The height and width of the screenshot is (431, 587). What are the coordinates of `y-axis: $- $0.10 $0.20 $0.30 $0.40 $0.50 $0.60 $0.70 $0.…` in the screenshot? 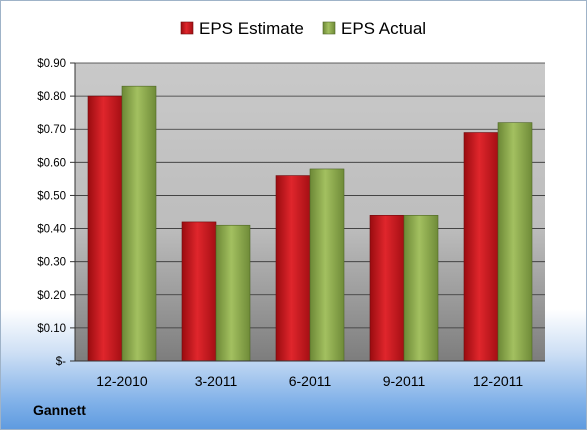 It's located at (56, 213).